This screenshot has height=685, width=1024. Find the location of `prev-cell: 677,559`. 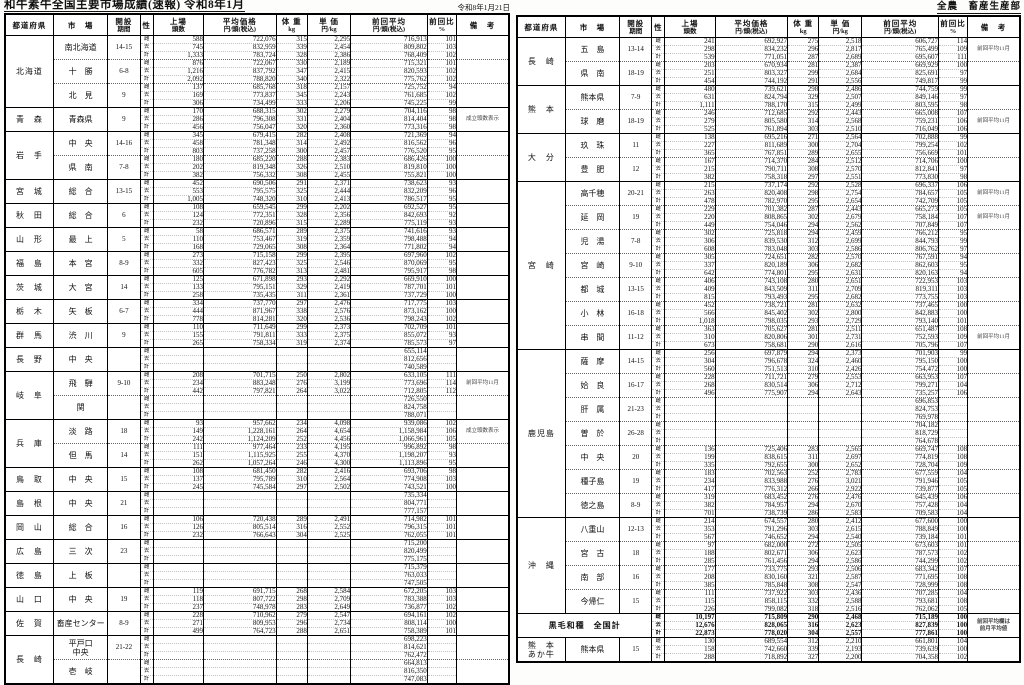

prev-cell: 677,559 is located at coordinates (900, 473).